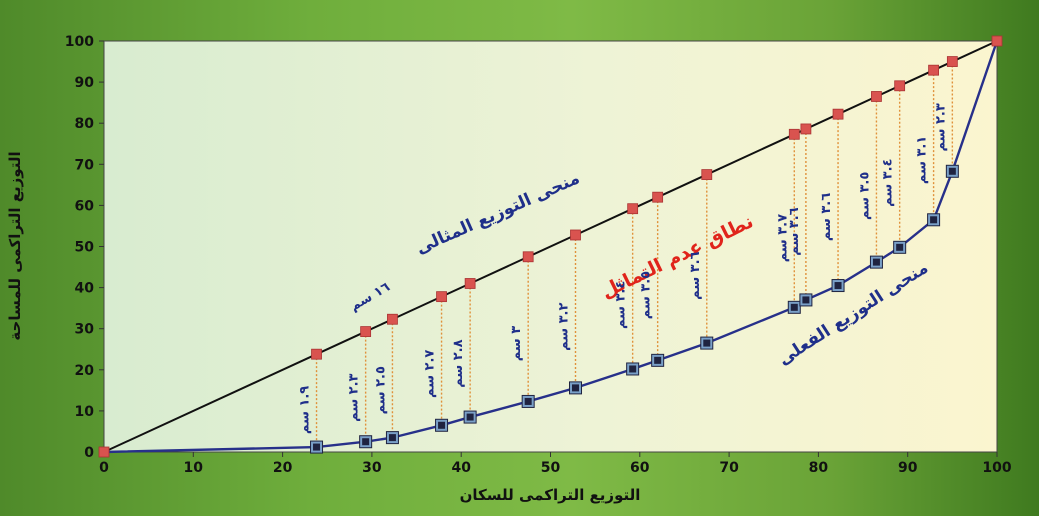 This screenshot has height=516, width=1039. What do you see at coordinates (564, 327) in the screenshot?
I see `deviation-label: ٣.٢ سم` at bounding box center [564, 327].